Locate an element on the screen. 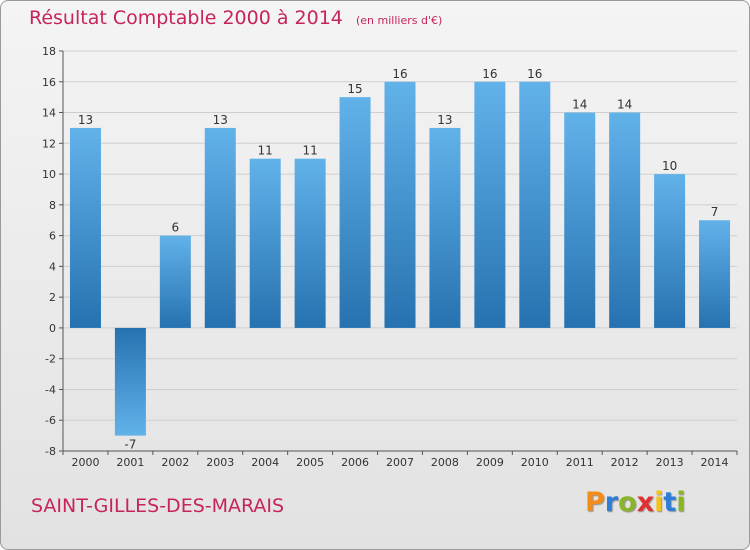 This screenshot has height=550, width=750. y-tick-label: 10 is located at coordinates (49, 174).